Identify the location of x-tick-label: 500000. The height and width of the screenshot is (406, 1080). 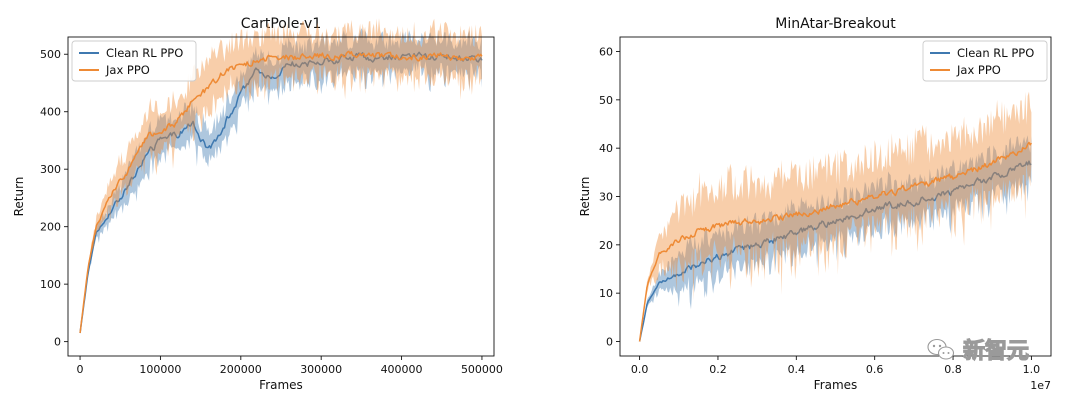
(482, 369).